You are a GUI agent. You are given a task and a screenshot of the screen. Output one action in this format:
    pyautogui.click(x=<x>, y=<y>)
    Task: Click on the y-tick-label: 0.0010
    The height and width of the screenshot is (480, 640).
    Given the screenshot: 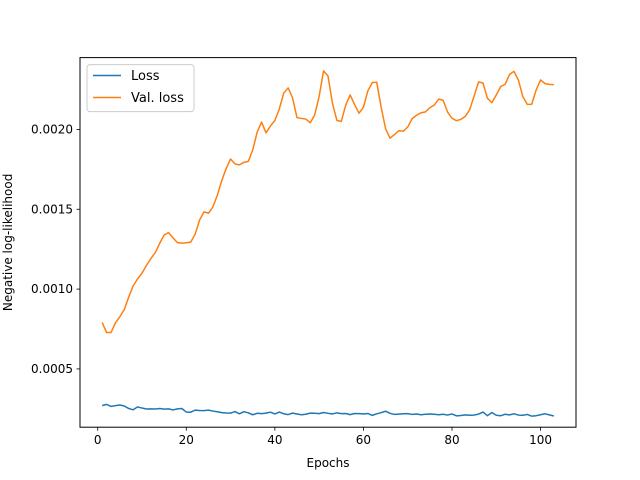 What is the action you would take?
    pyautogui.click(x=52, y=289)
    